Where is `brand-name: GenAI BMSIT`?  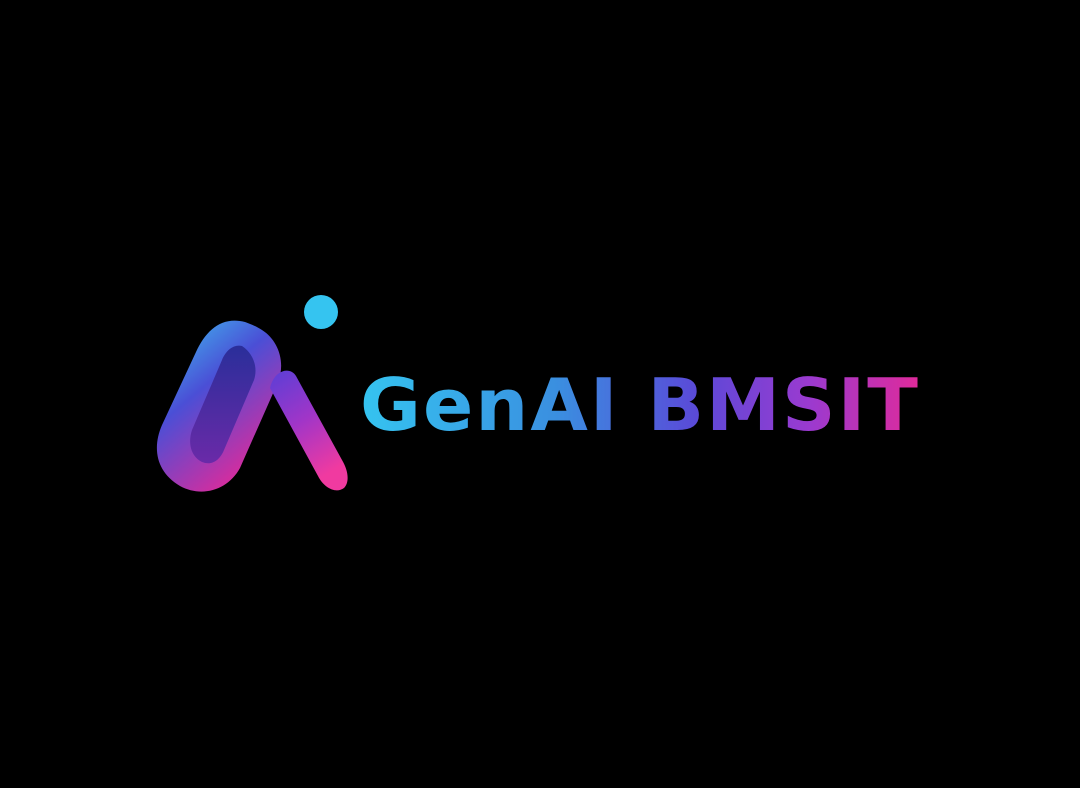
brand-name: GenAI BMSIT is located at coordinates (640, 405).